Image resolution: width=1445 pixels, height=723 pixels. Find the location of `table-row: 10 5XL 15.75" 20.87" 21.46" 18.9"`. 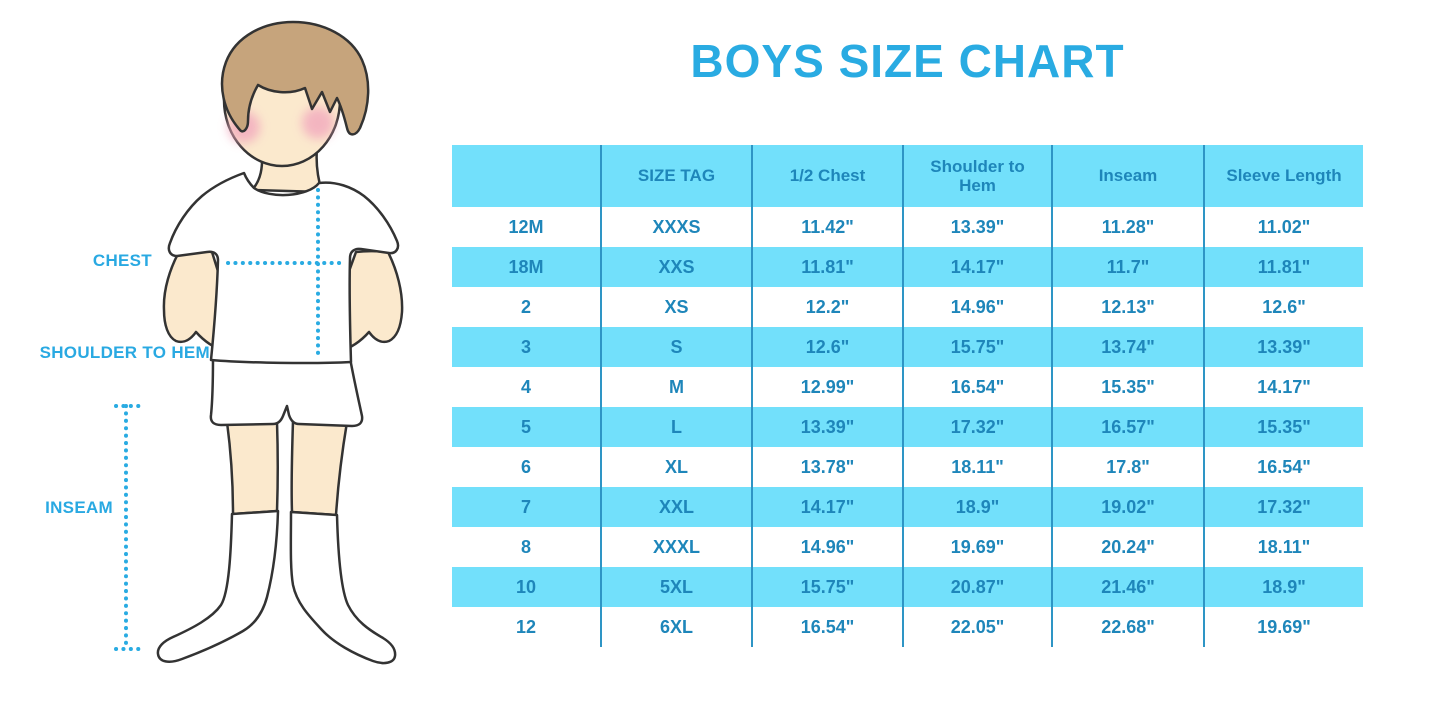

table-row: 10 5XL 15.75" 20.87" 21.46" 18.9" is located at coordinates (907, 587).